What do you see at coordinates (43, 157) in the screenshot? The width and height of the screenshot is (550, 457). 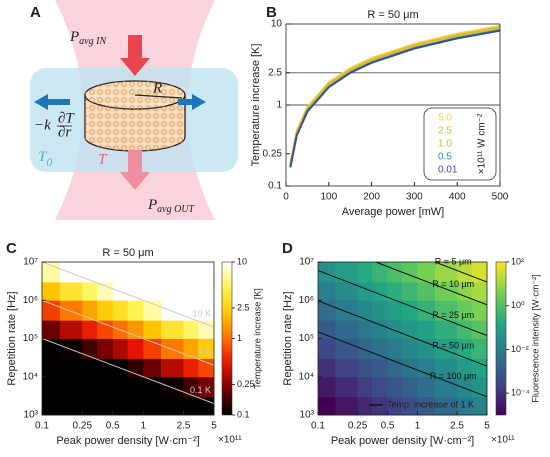 I see `symbol: T` at bounding box center [43, 157].